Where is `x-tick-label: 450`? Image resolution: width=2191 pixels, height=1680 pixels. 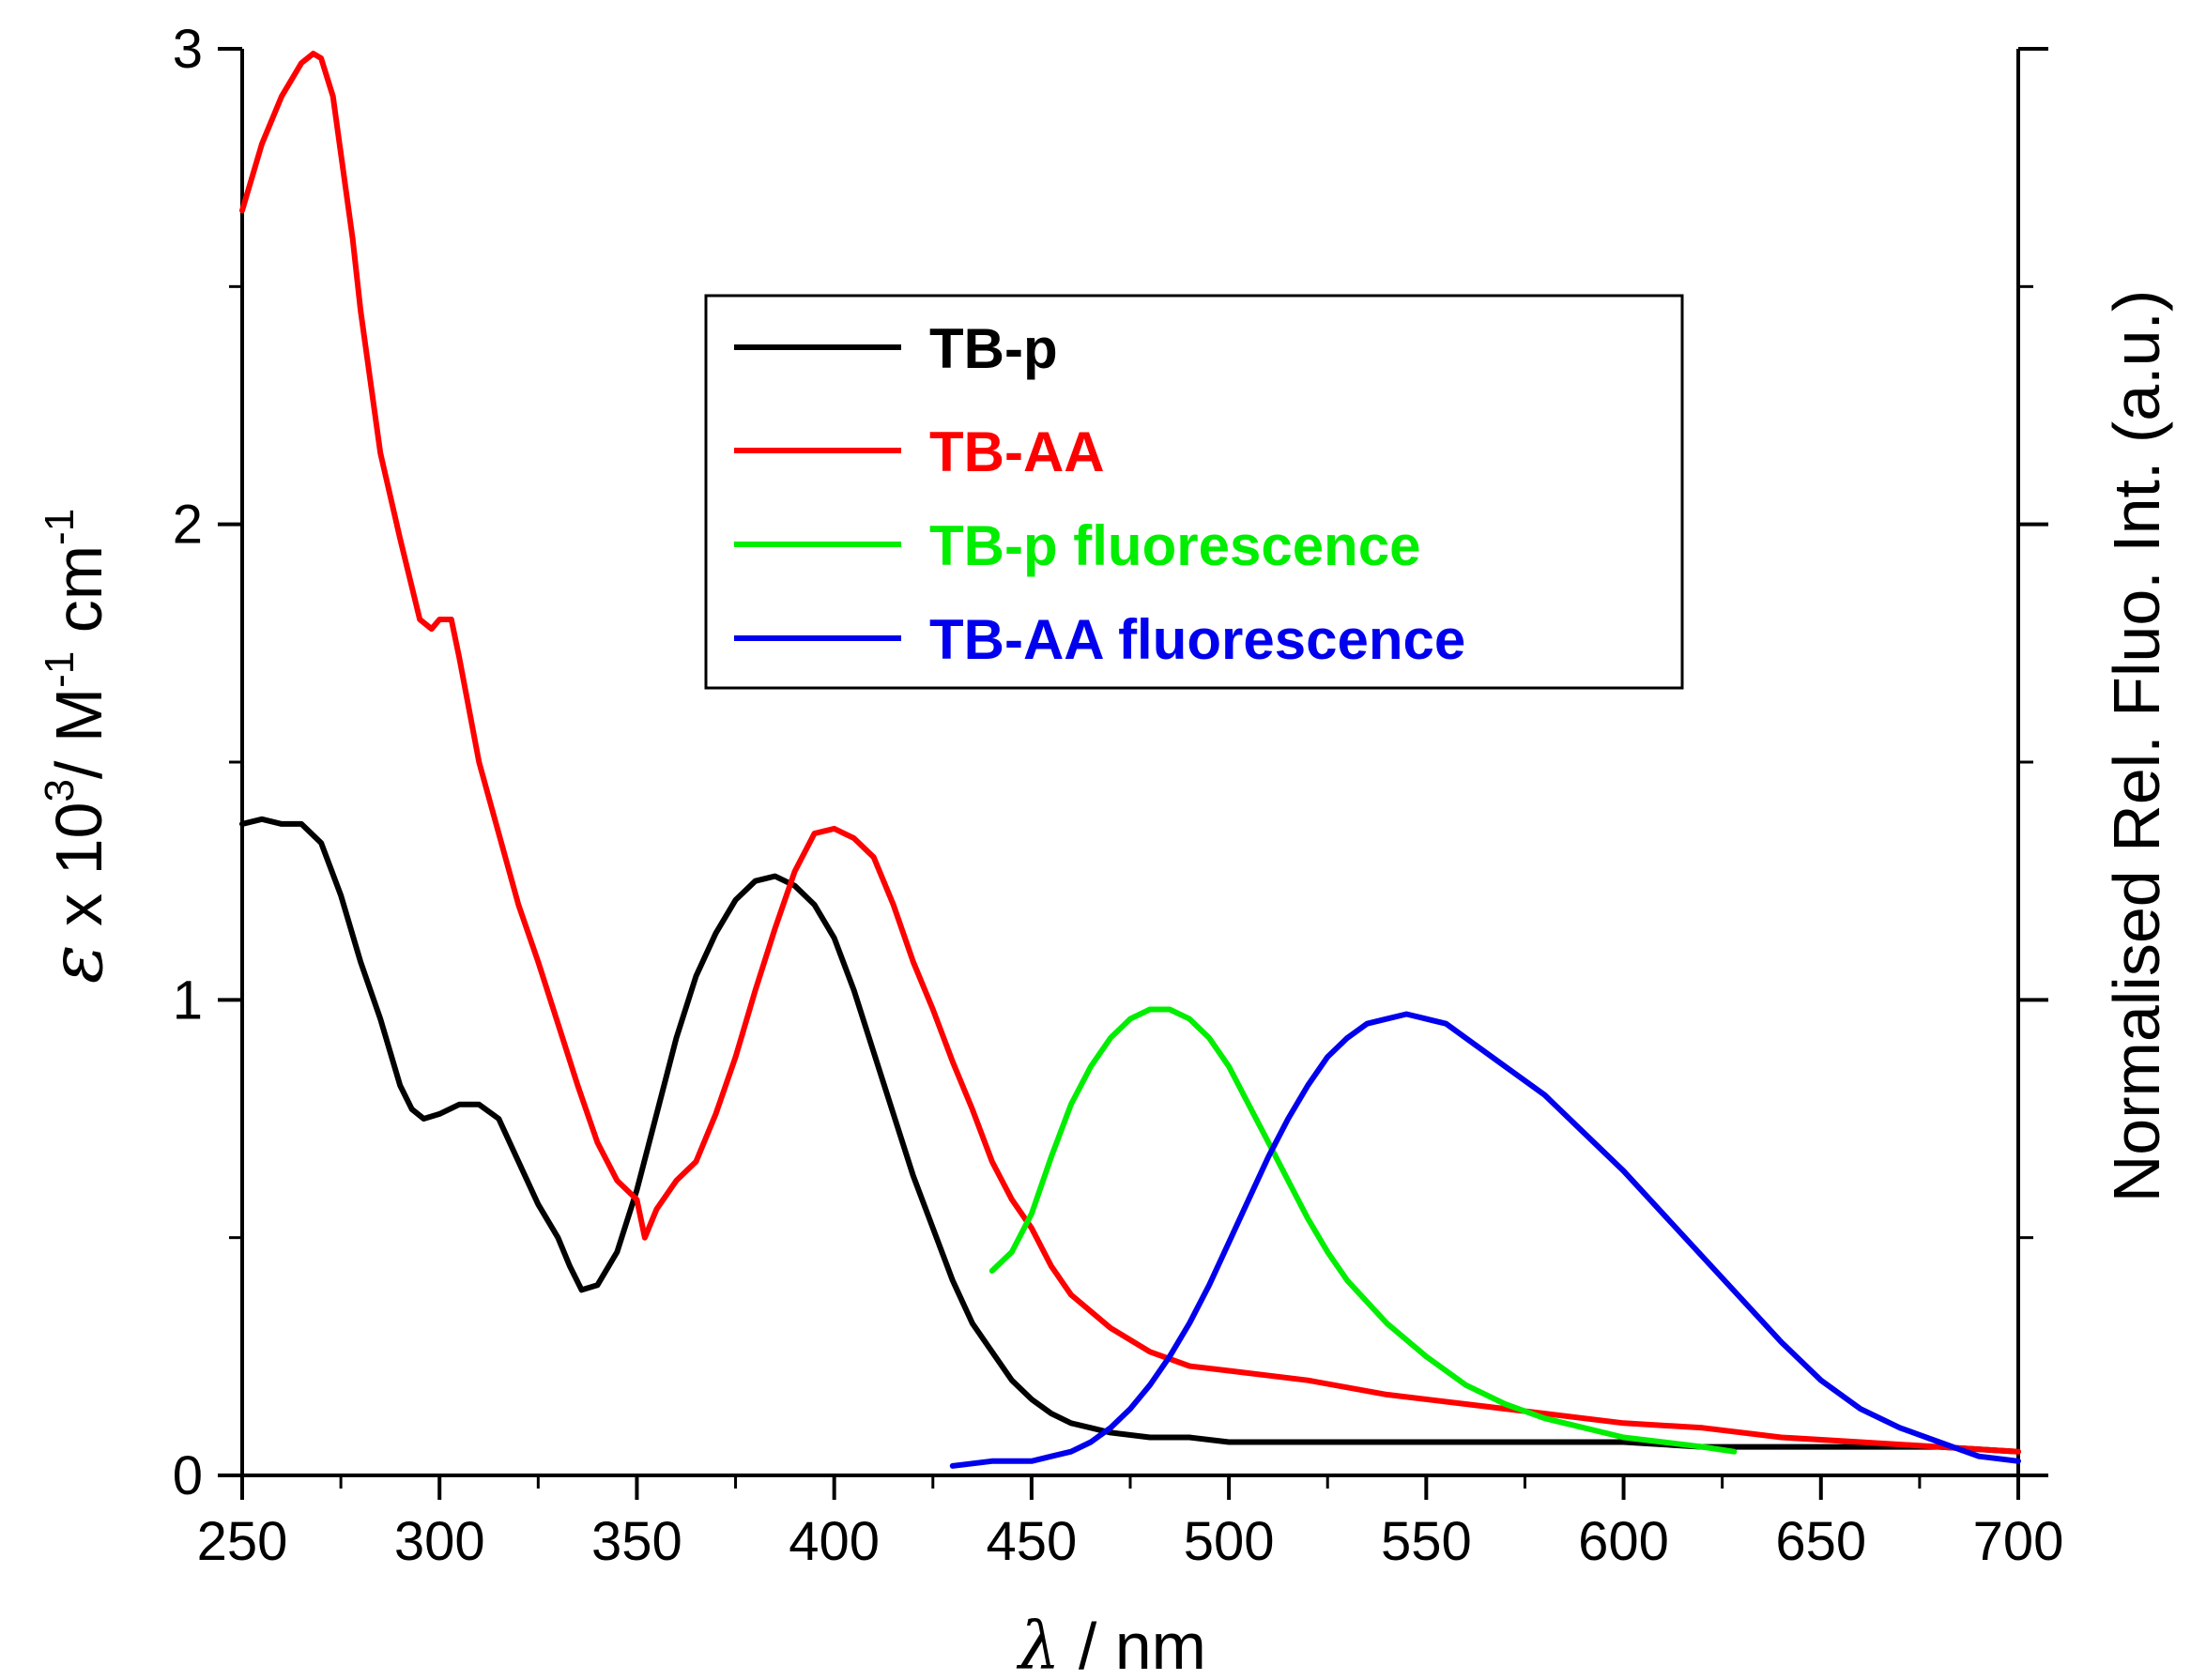
x-tick-label: 450 is located at coordinates (1031, 1541).